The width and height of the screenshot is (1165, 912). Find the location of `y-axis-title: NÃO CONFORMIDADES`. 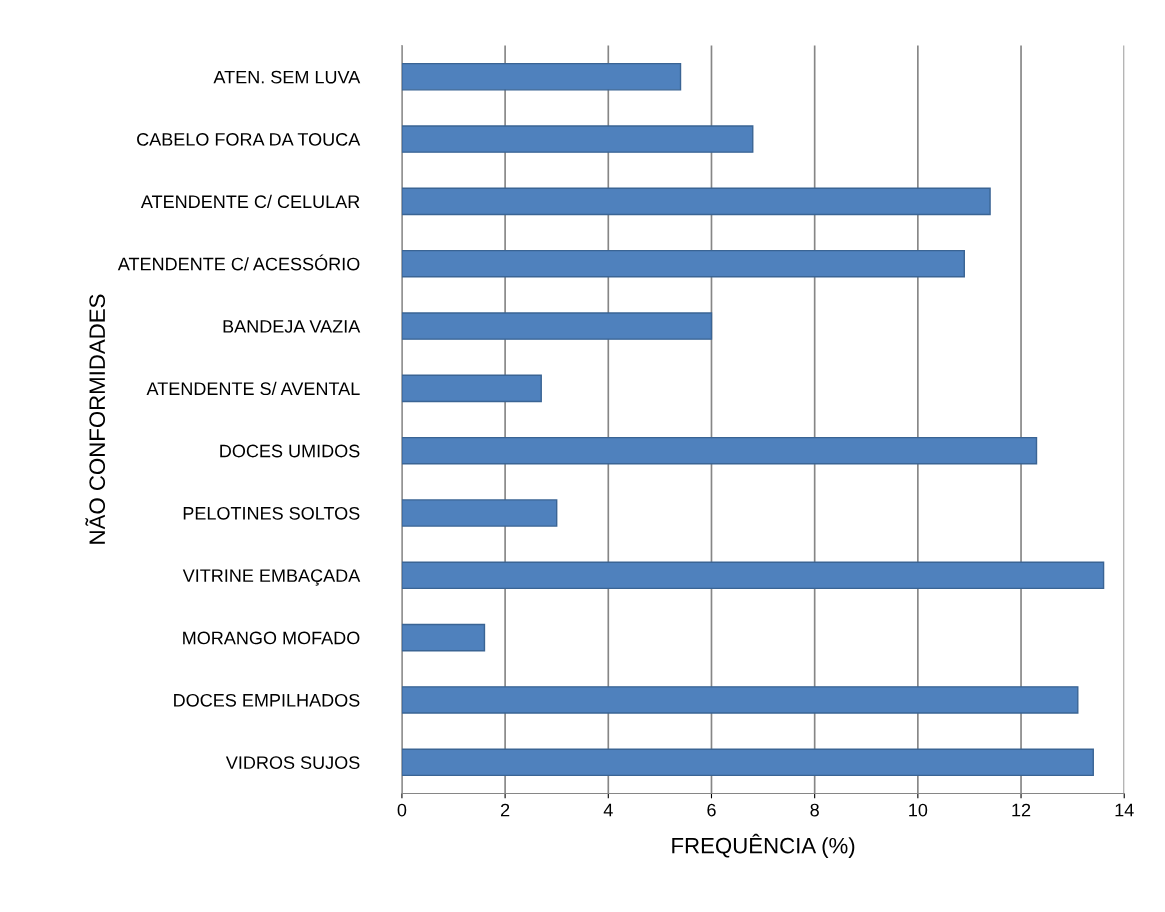

y-axis-title: NÃO CONFORMIDADES is located at coordinates (95, 419).